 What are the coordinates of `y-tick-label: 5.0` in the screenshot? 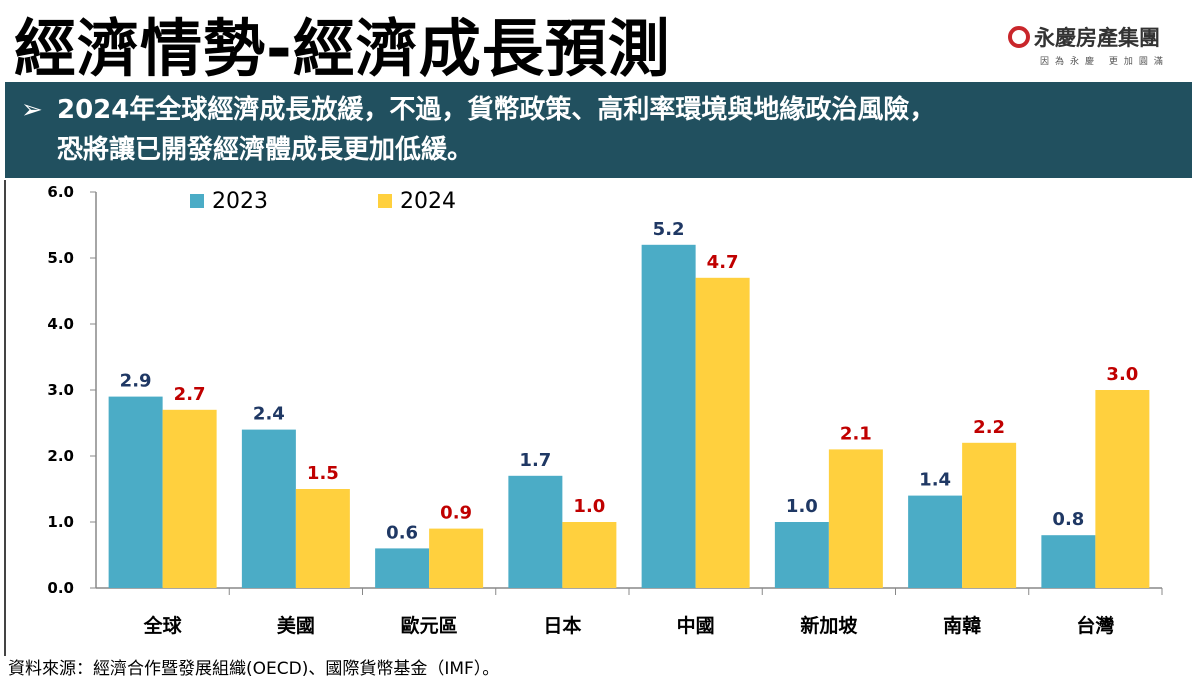 It's located at (60, 258).